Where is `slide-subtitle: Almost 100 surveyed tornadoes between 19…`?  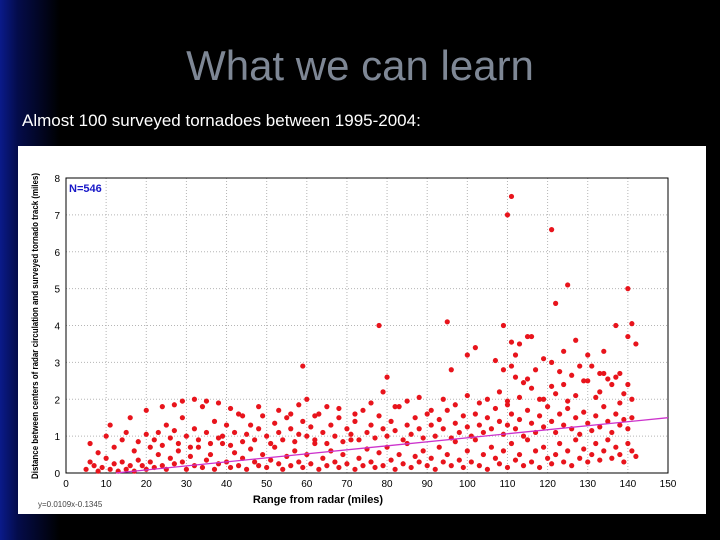
slide-subtitle: Almost 100 surveyed tornadoes between 19… is located at coordinates (221, 120).